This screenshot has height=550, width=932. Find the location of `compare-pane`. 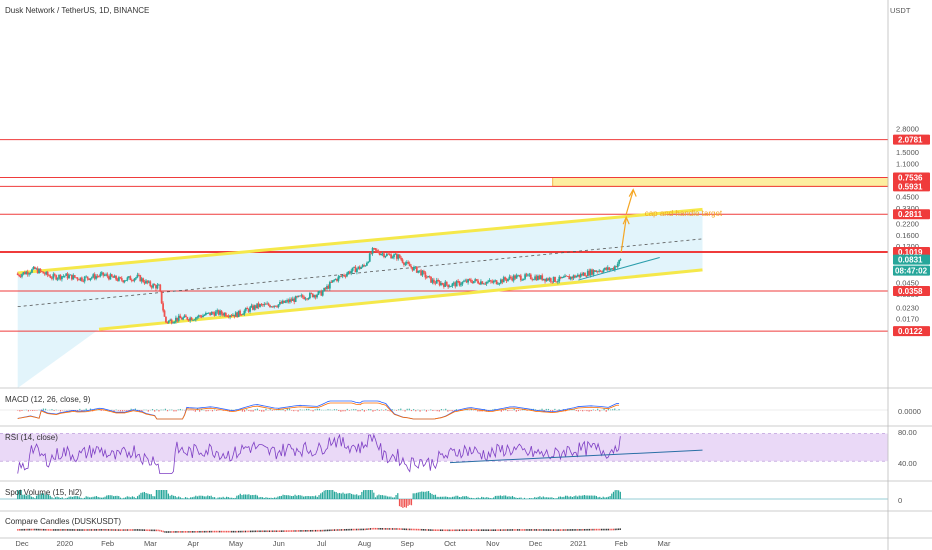

compare-pane is located at coordinates (319, 530).